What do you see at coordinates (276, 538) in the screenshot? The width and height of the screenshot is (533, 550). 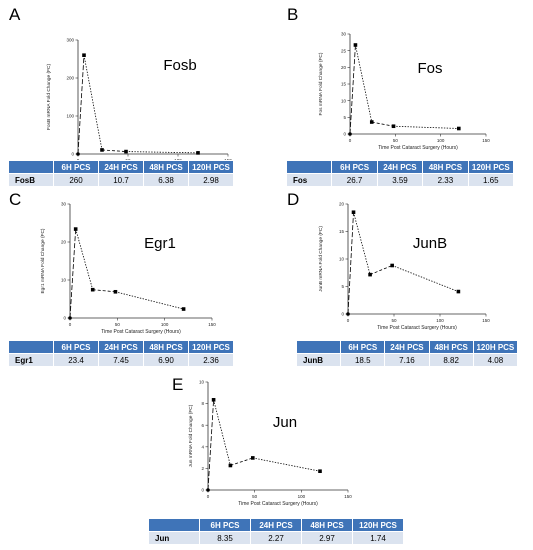 I see `value-cell: 2.27` at bounding box center [276, 538].